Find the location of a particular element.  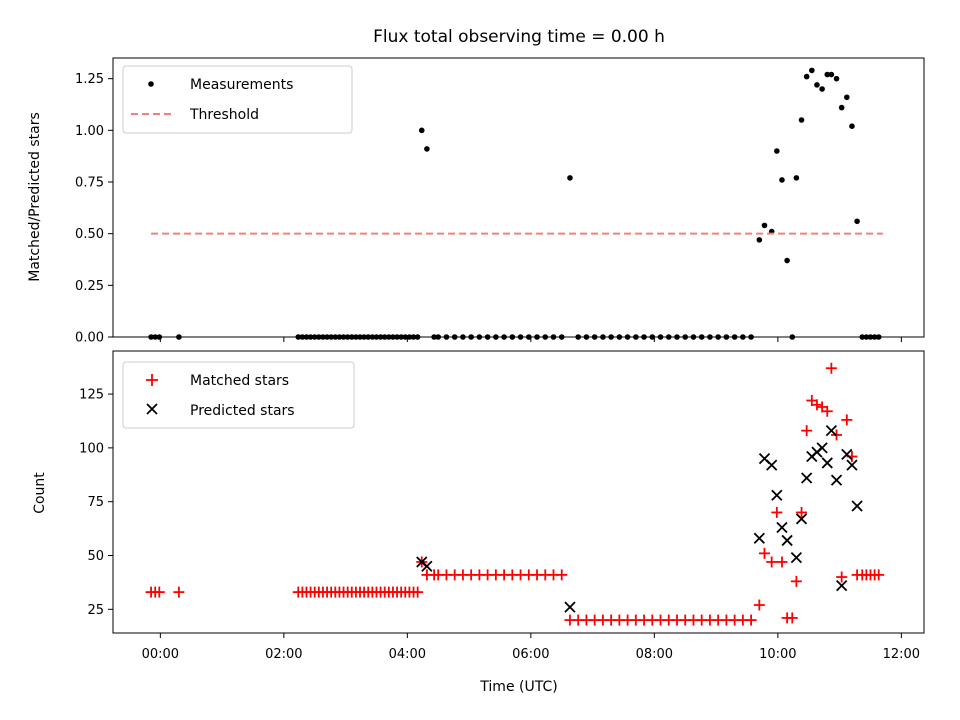

y-tick-label: 0.50 is located at coordinates (89, 234).